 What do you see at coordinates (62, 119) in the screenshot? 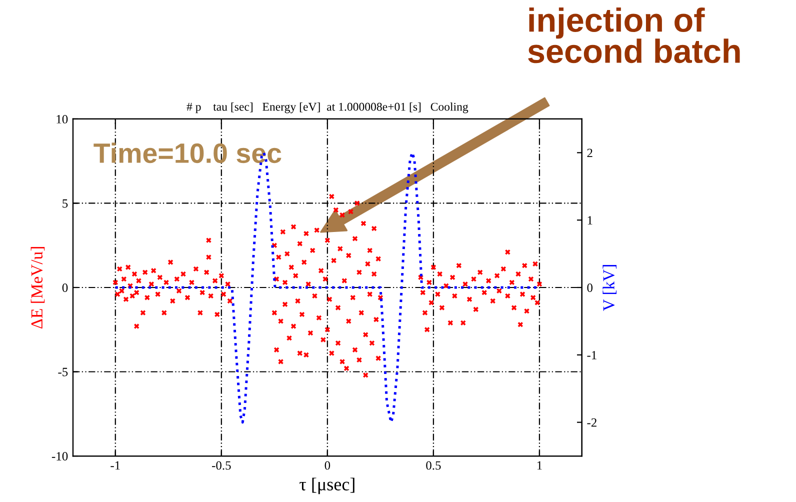
I see `y-tick-label: 10` at bounding box center [62, 119].